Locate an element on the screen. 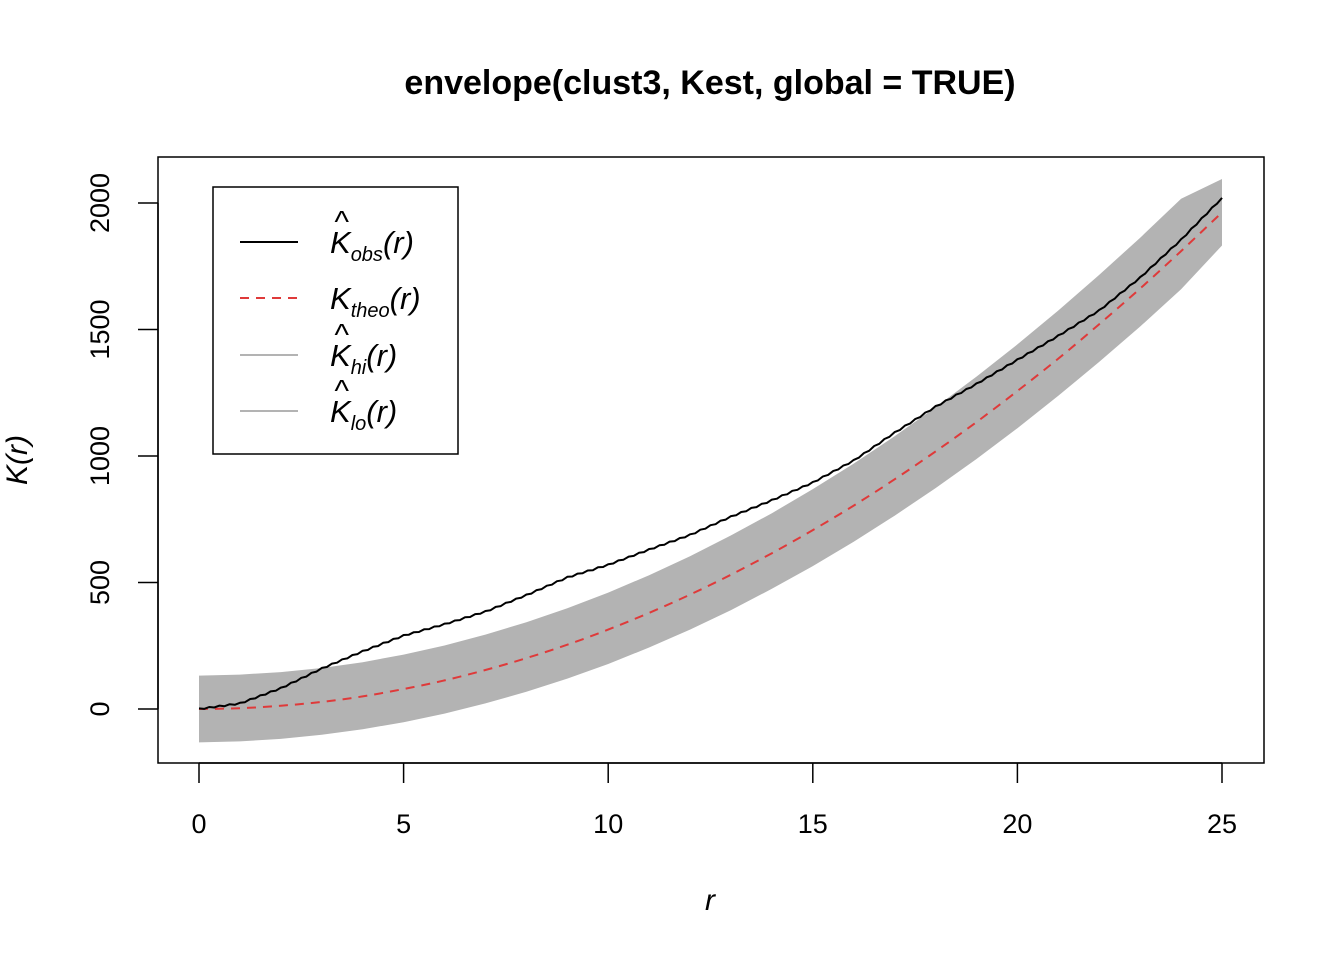 The image size is (1344, 960). legend-label: Klo(r) is located at coordinates (363, 414).